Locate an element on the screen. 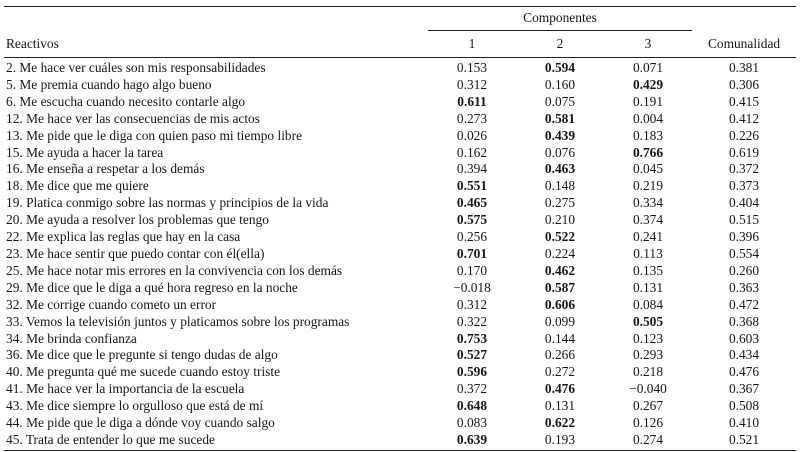 This screenshot has width=800, height=452. component-2-loading: 0.622 is located at coordinates (560, 423).